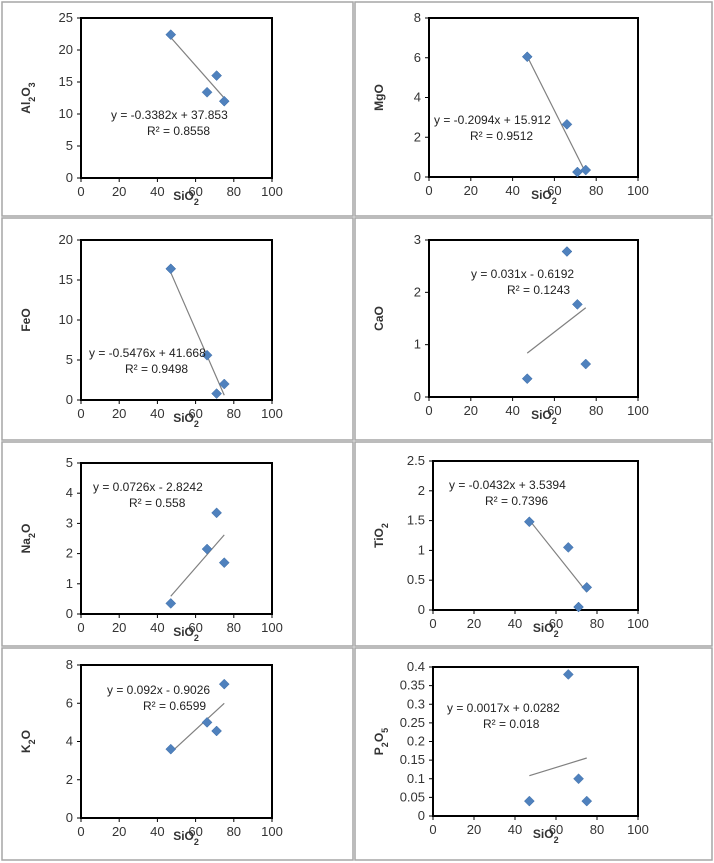 This screenshot has width=714, height=863. Describe the element at coordinates (503, 708) in the screenshot. I see `trendline-equation: y = 0.0017x + 0.0282` at that location.